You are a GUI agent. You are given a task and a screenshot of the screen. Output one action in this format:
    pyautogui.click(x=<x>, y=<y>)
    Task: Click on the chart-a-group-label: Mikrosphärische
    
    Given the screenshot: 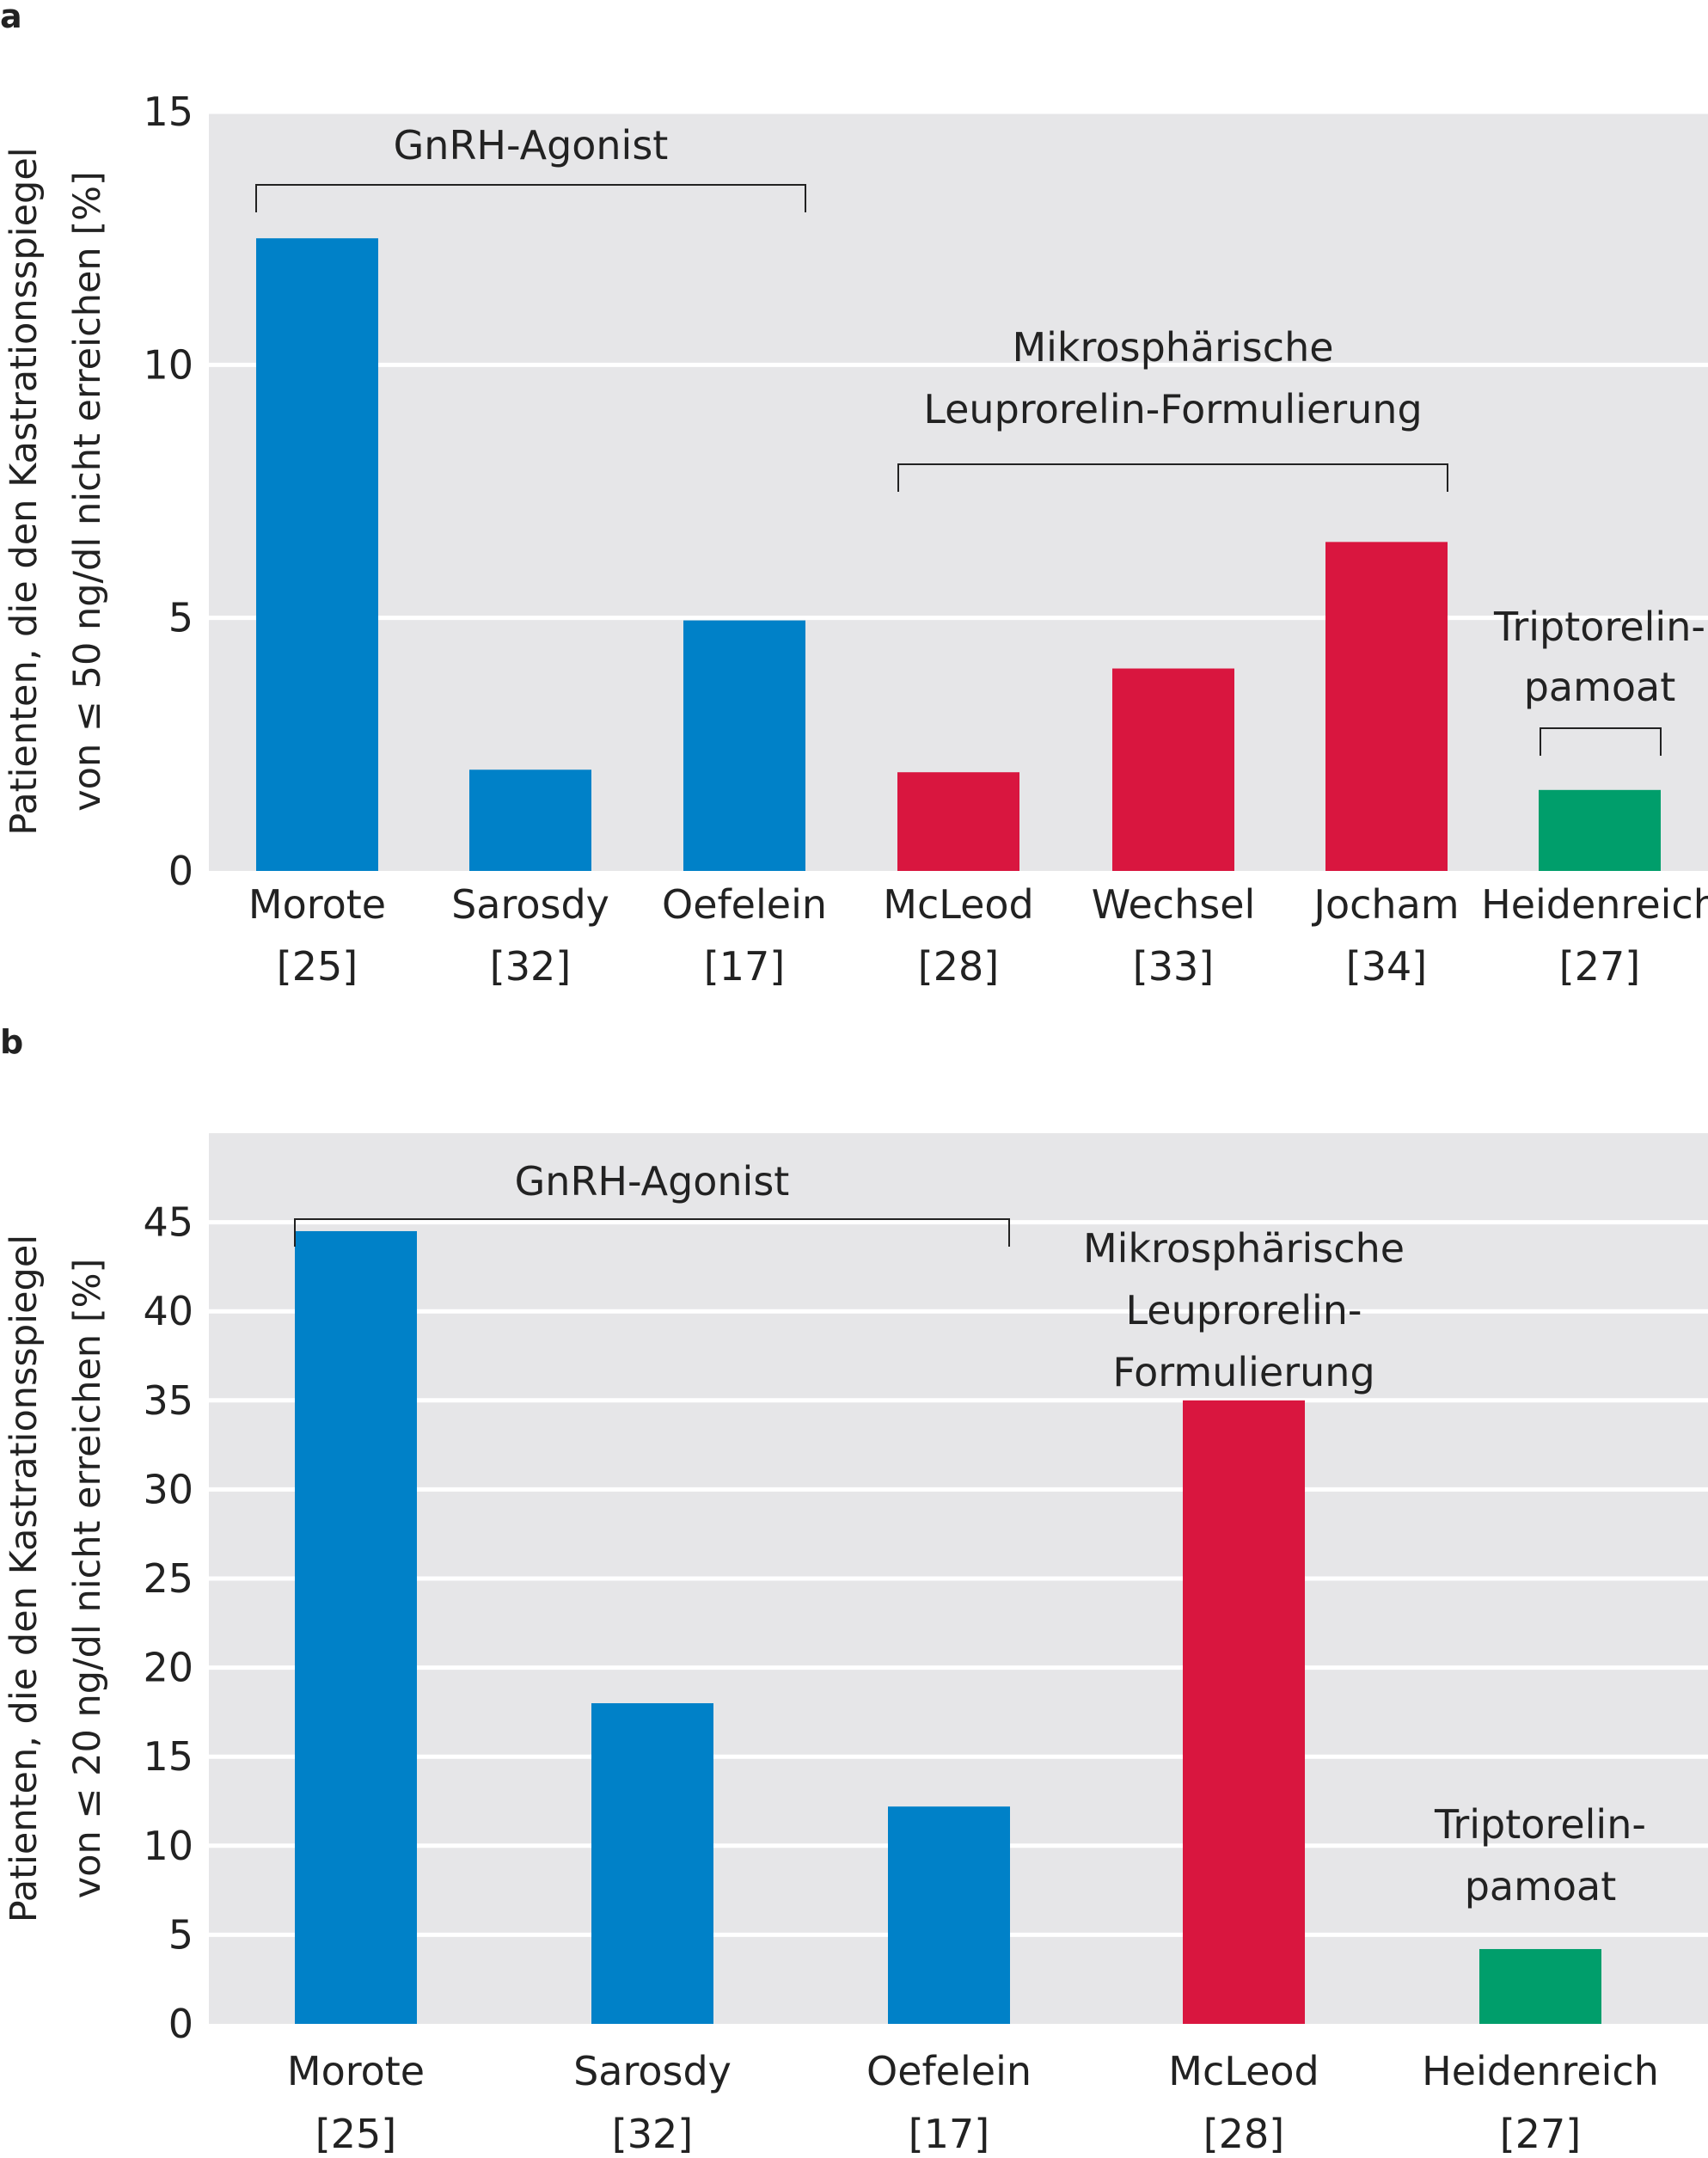 What is the action you would take?
    pyautogui.click(x=1172, y=347)
    